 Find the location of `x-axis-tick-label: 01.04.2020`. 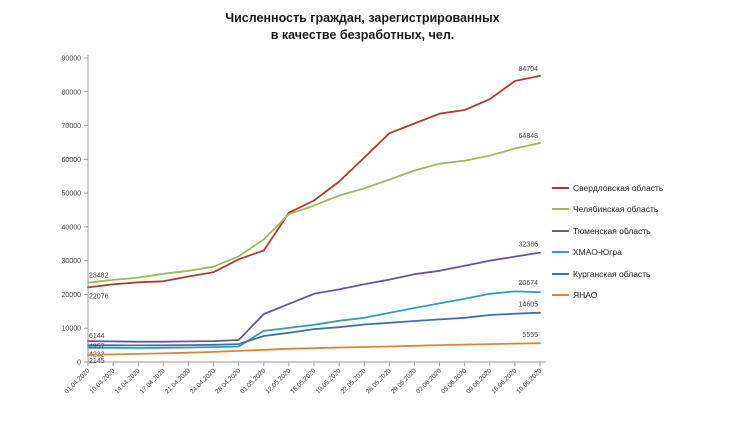

x-axis-tick-label: 01.04.2020 is located at coordinates (77, 381).